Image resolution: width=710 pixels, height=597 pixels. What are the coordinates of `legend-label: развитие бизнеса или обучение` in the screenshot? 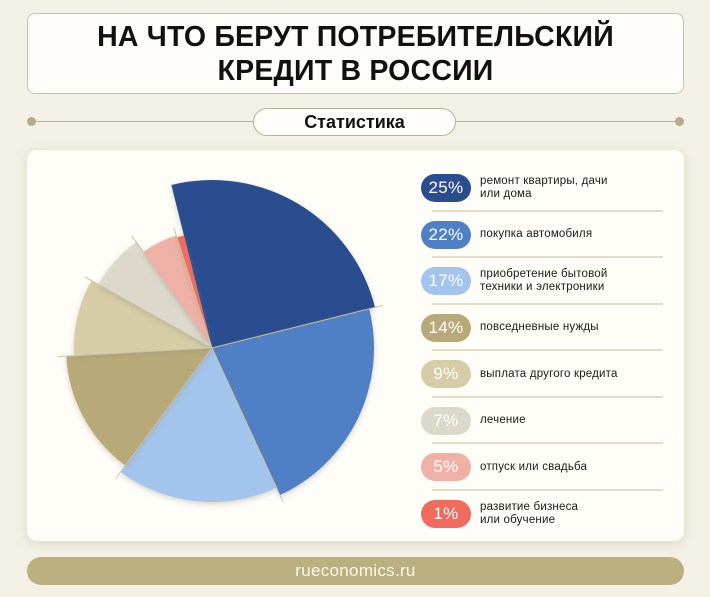 It's located at (529, 513).